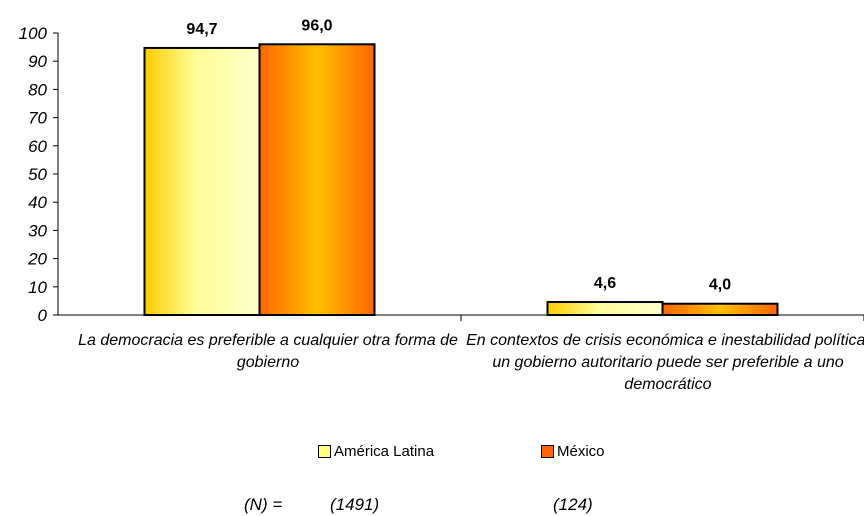 The height and width of the screenshot is (516, 864). Describe the element at coordinates (37, 146) in the screenshot. I see `y-tick-label: 60` at that location.